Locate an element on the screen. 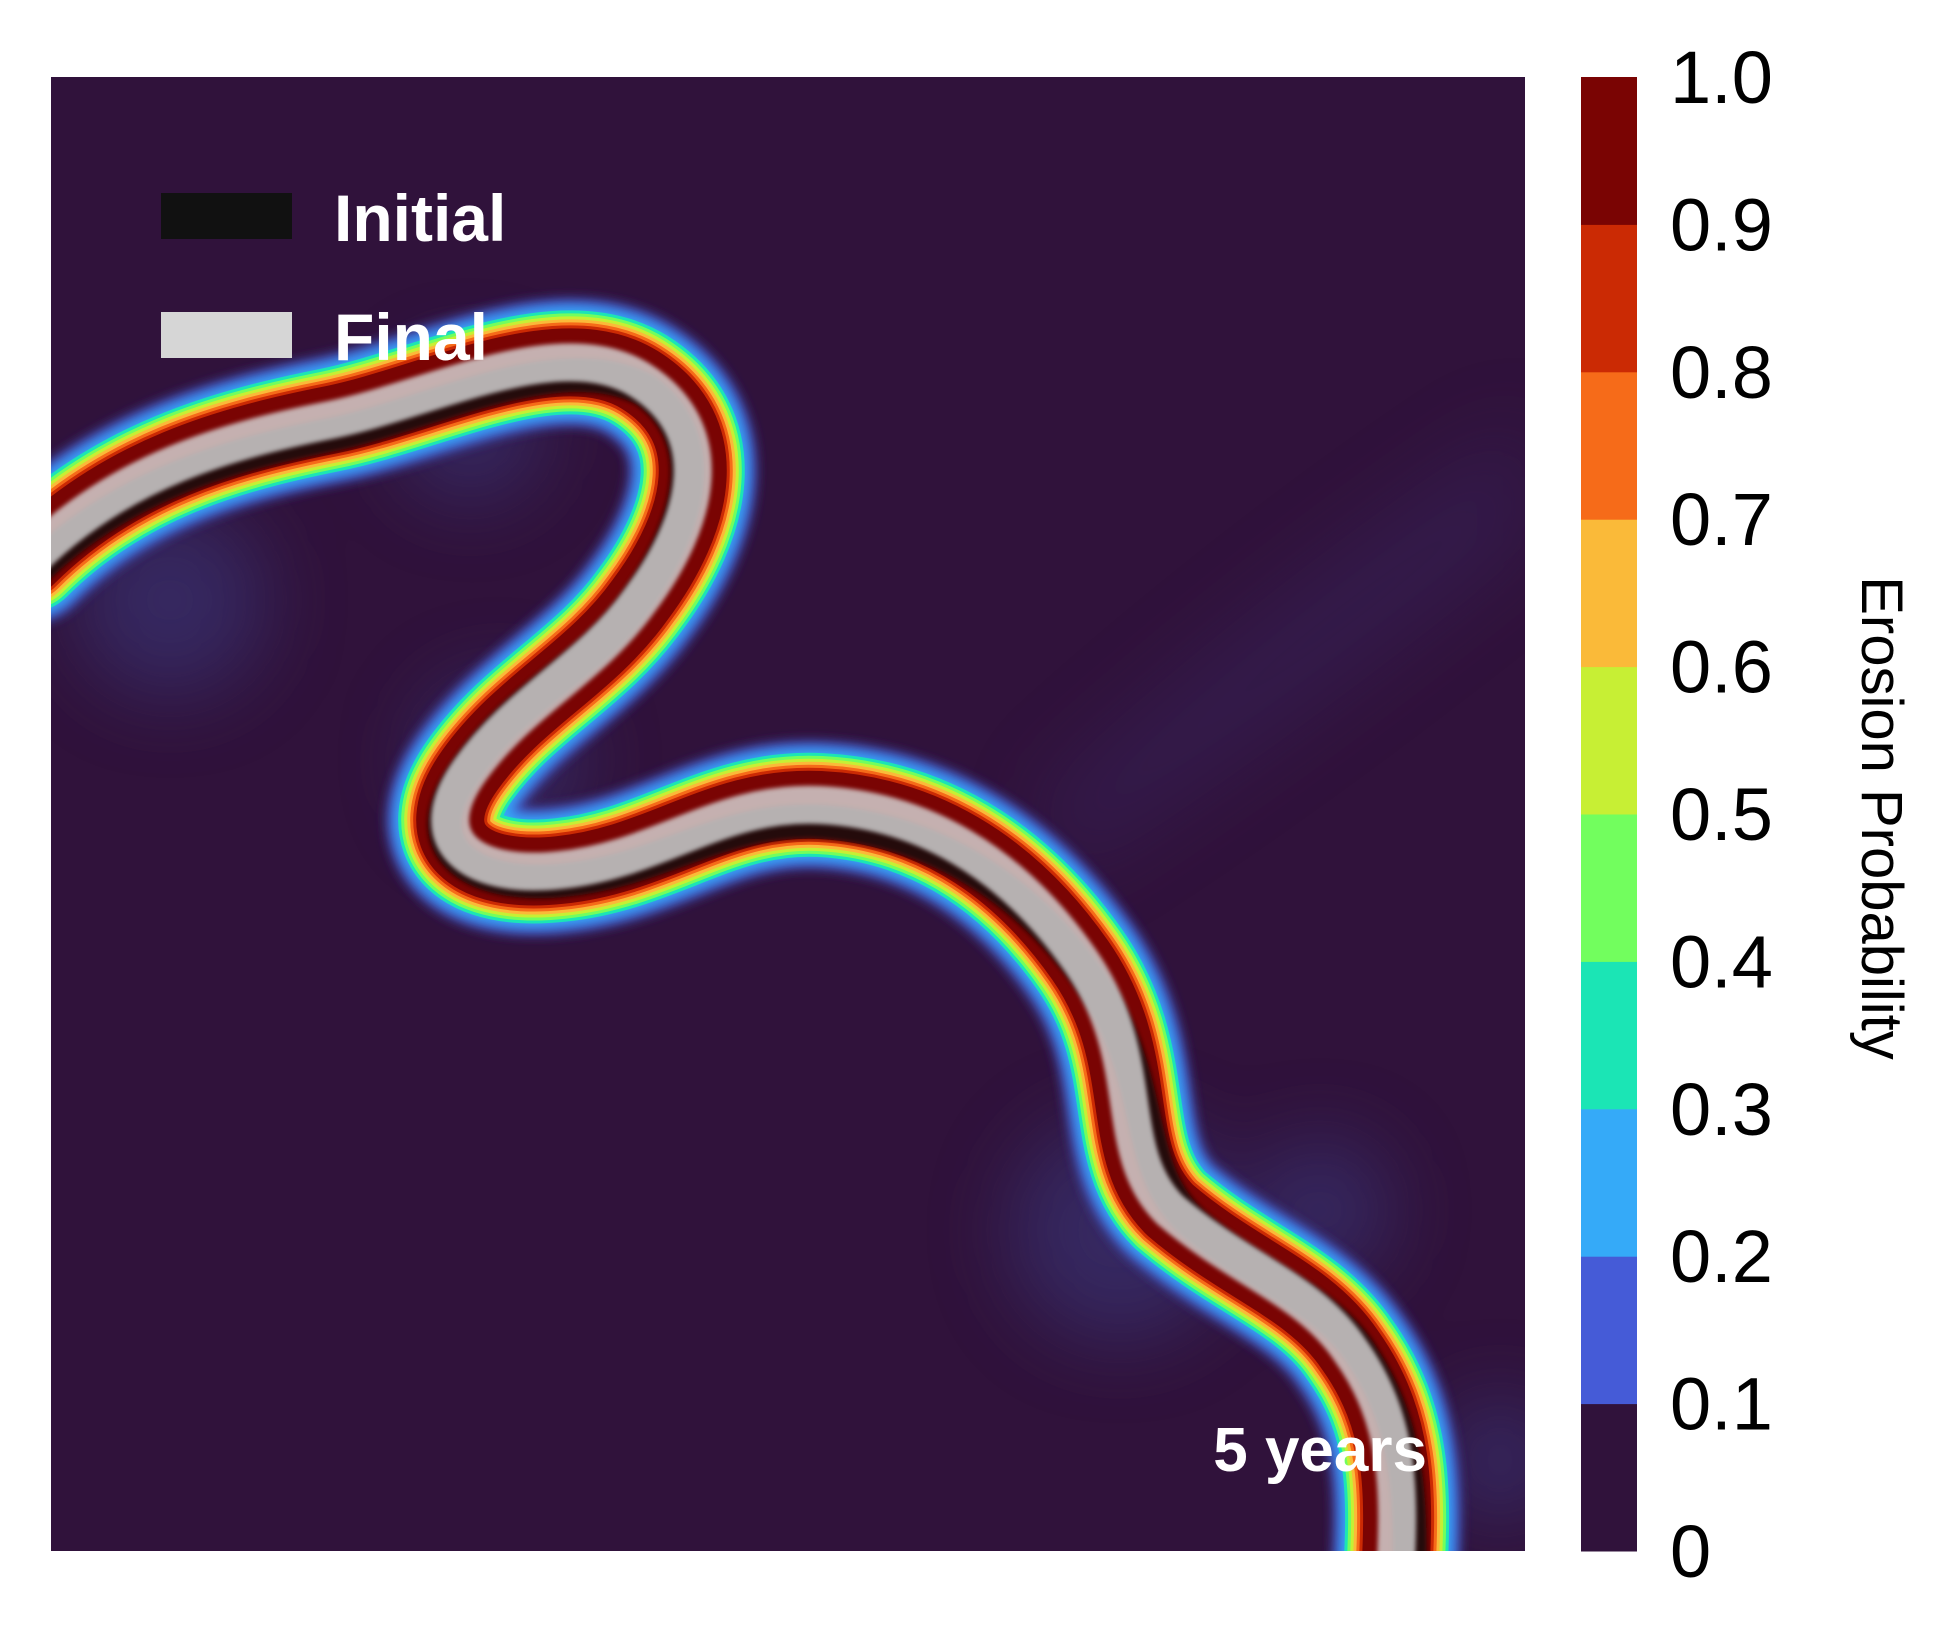  colorbar-label: Erosion Probability is located at coordinates (1881, 818).